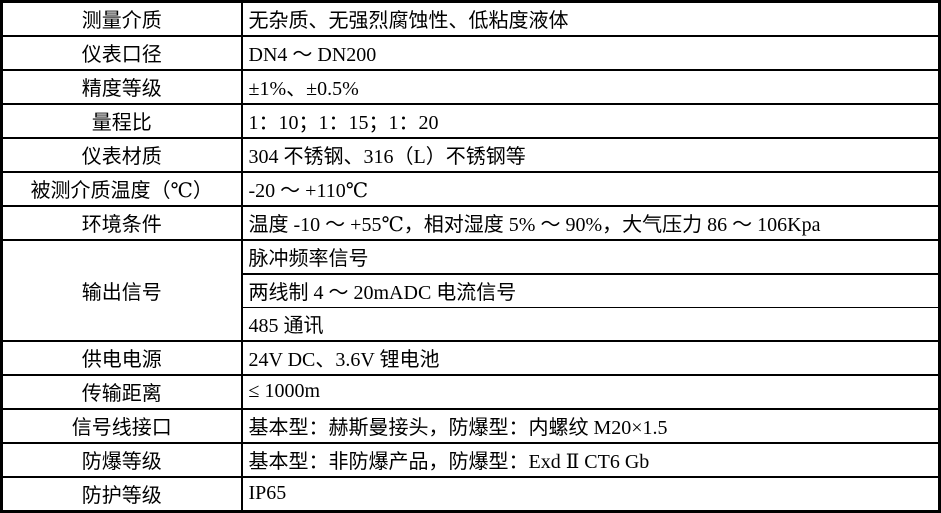 This screenshot has width=941, height=513. I want to click on spec-value: IP65, so click(590, 494).